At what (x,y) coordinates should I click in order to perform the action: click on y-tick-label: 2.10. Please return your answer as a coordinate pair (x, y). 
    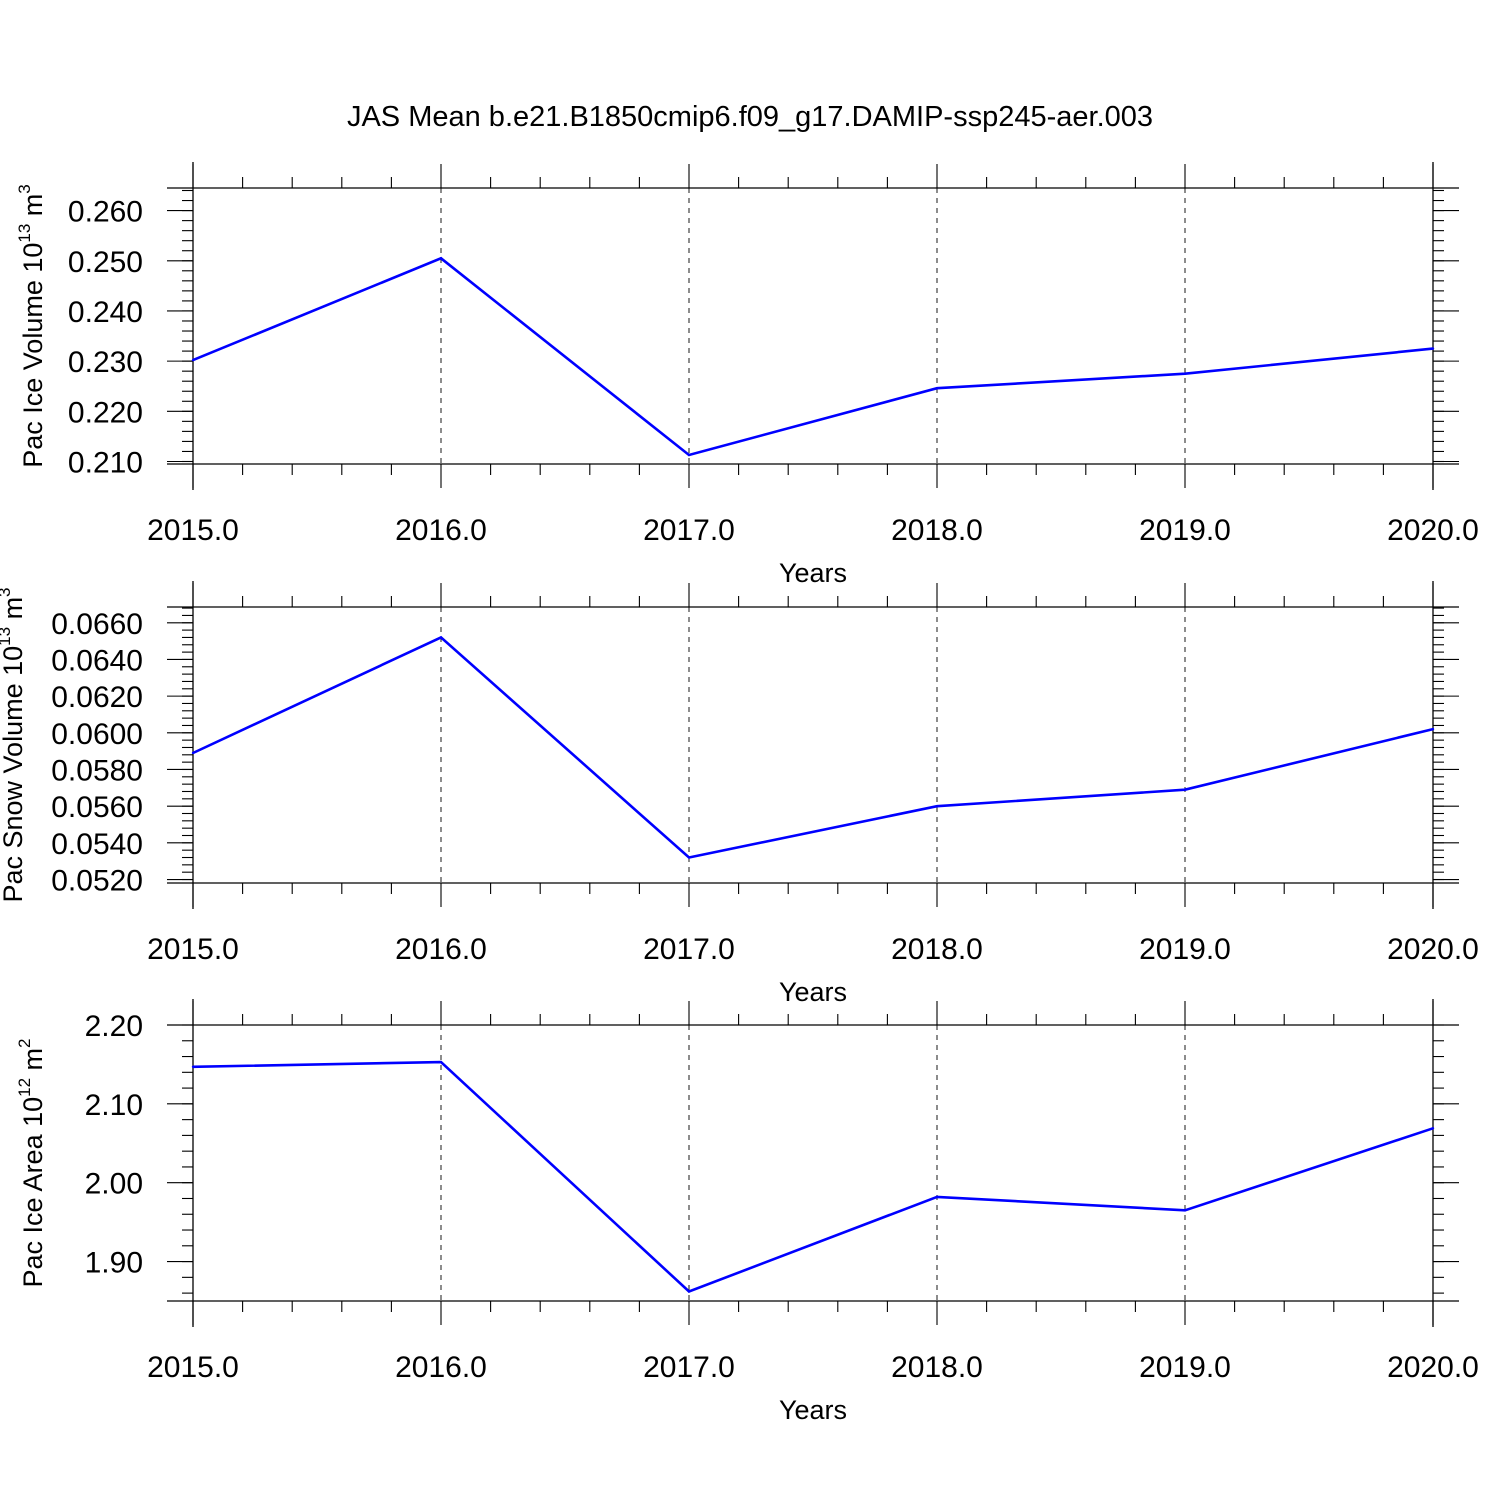
    Looking at the image, I should click on (114, 1105).